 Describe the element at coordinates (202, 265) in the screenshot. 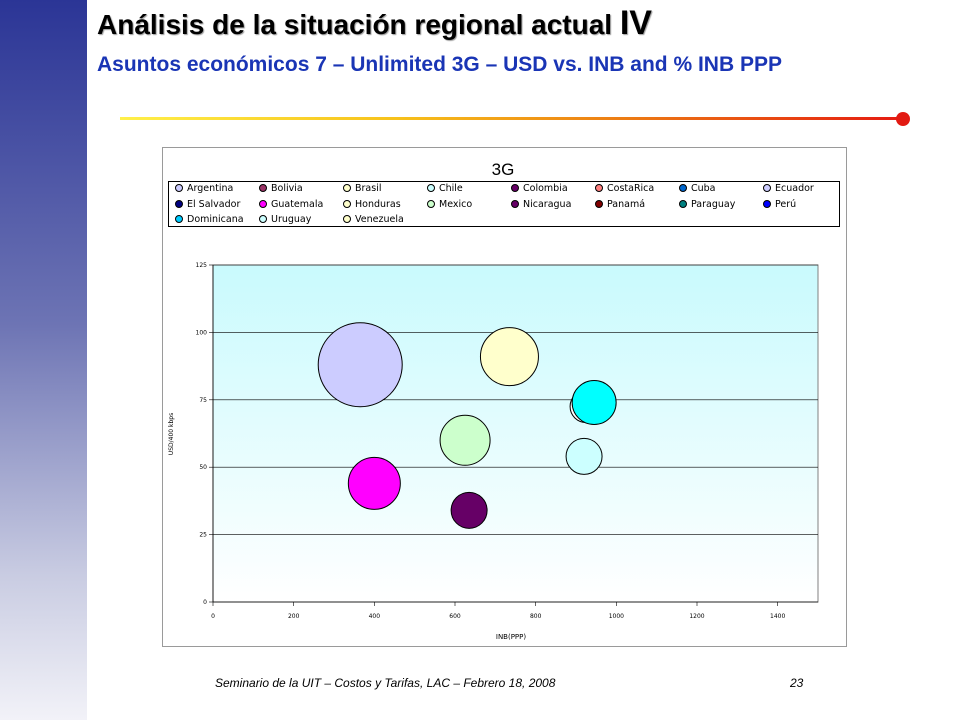

I see `y-tick-label: 125` at that location.